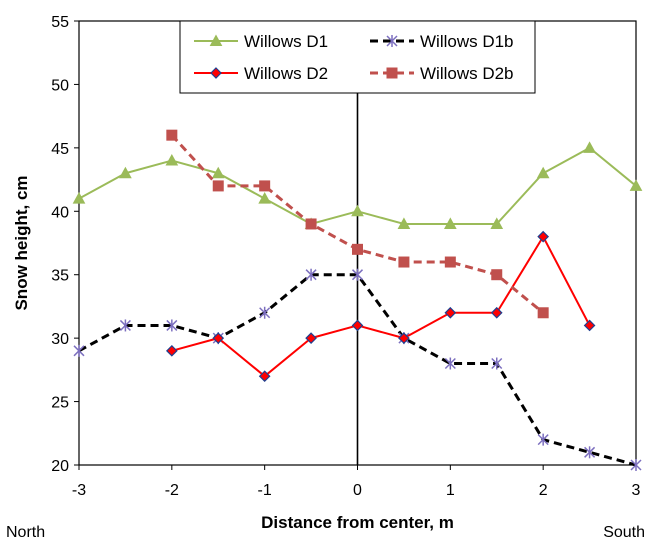 Image resolution: width=649 pixels, height=541 pixels. I want to click on y-tick-label: 55, so click(60, 22).